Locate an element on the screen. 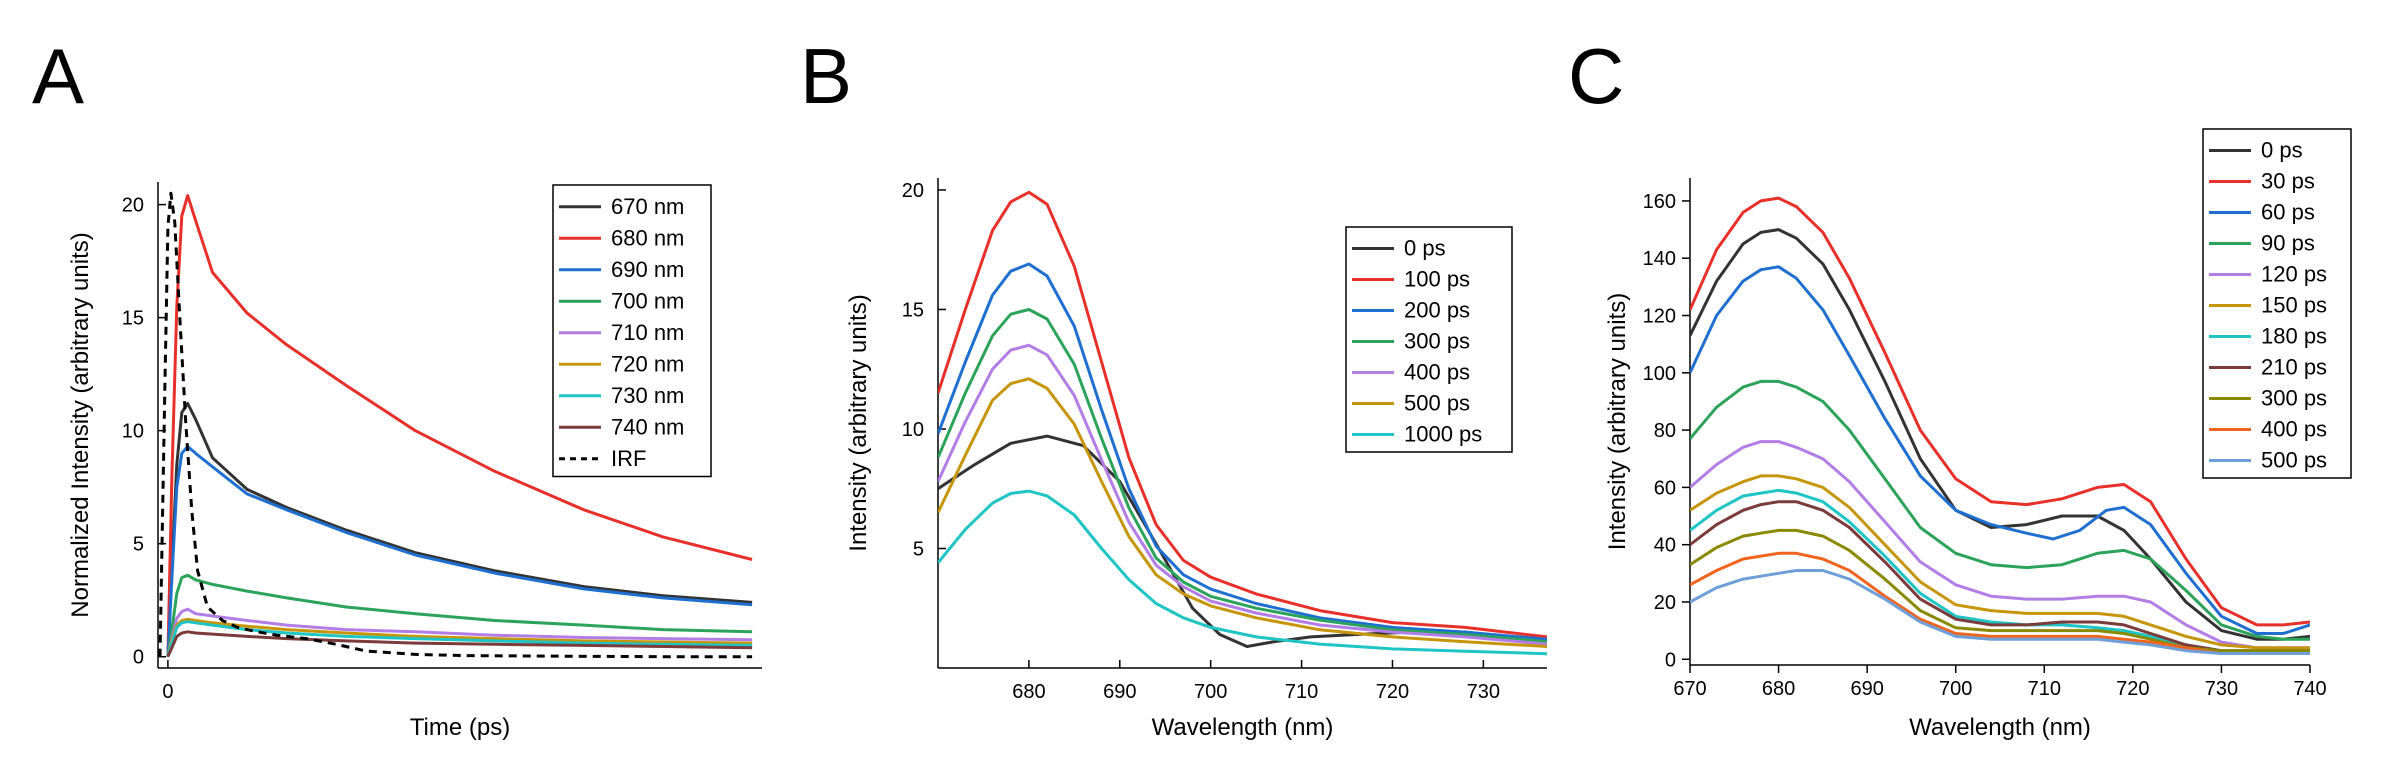 The image size is (2400, 772). x-tick-label-c: 740 is located at coordinates (2309, 689).